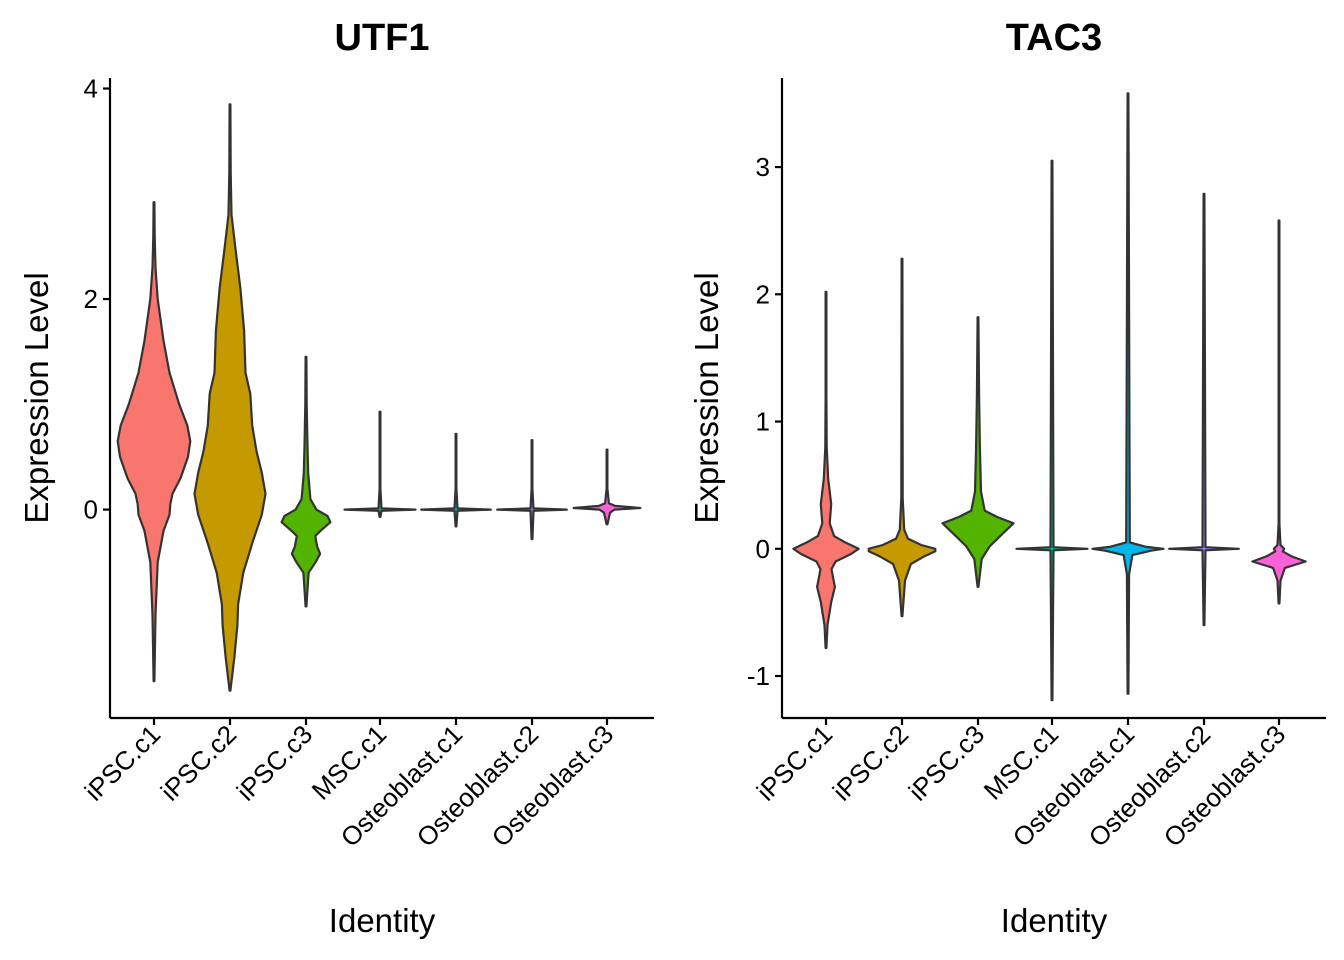 This screenshot has height=960, width=1344. What do you see at coordinates (763, 167) in the screenshot?
I see `y-tick-label: 3` at bounding box center [763, 167].